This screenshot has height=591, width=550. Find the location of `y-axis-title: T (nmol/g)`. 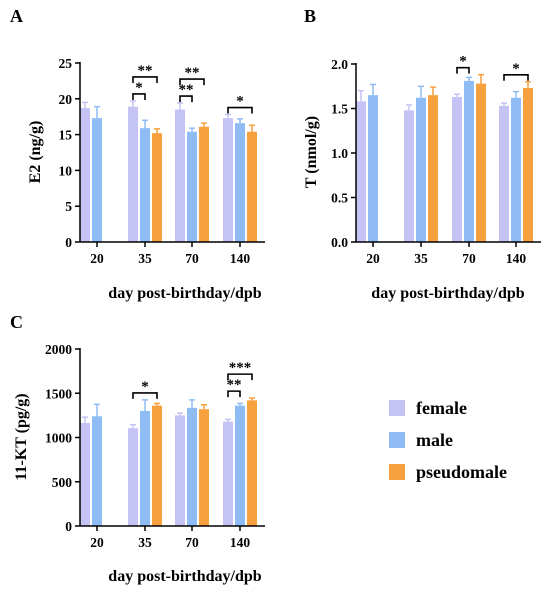

y-axis-title: T (nmol/g) is located at coordinates (311, 152).